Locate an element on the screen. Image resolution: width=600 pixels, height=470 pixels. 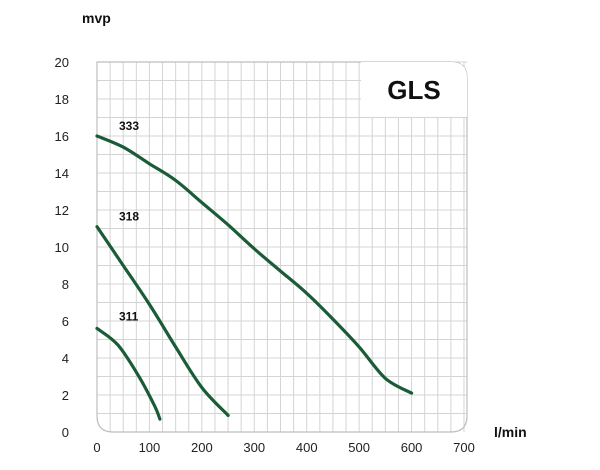
y-tick-label: 6 is located at coordinates (65, 321).